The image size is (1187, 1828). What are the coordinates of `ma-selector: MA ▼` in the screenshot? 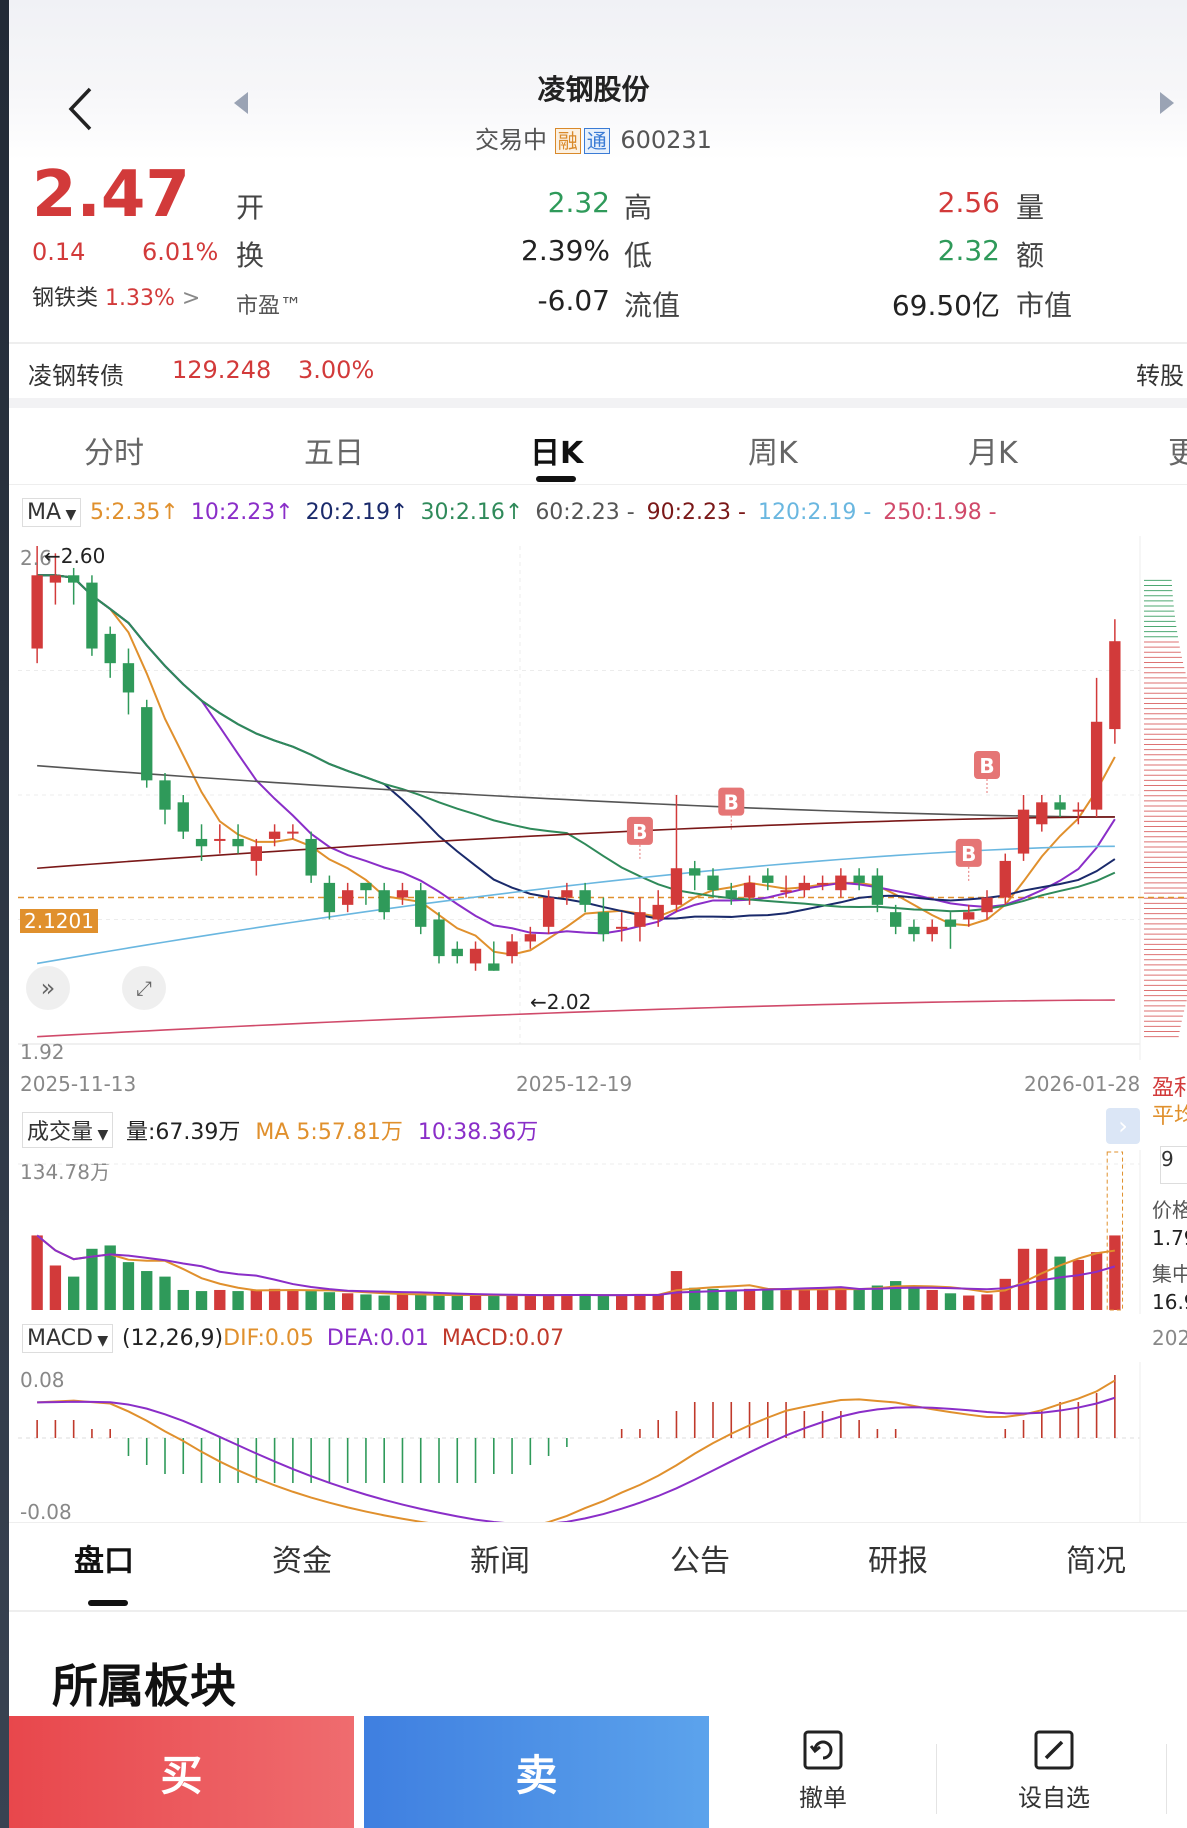 It's located at (52, 512).